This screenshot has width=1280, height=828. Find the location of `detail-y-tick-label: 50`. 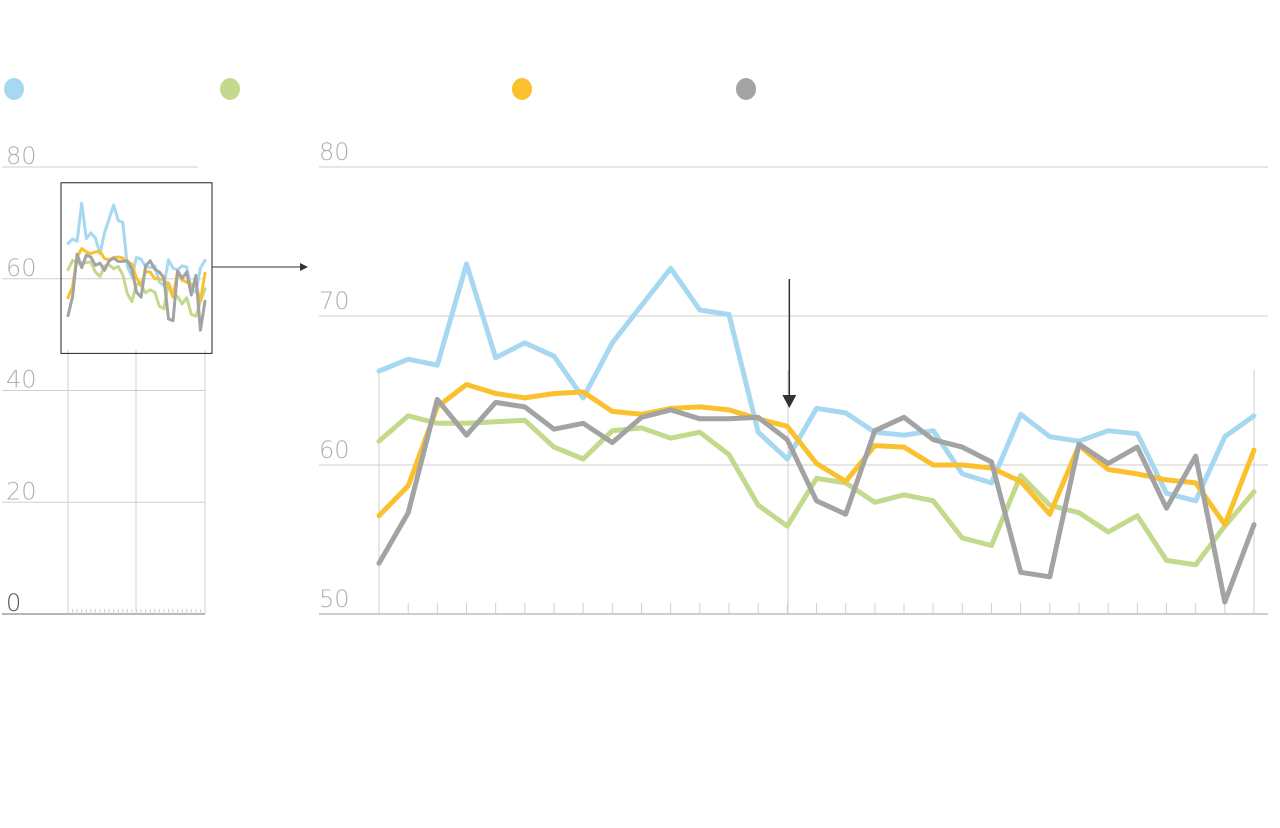

detail-y-tick-label: 50 is located at coordinates (334, 599).